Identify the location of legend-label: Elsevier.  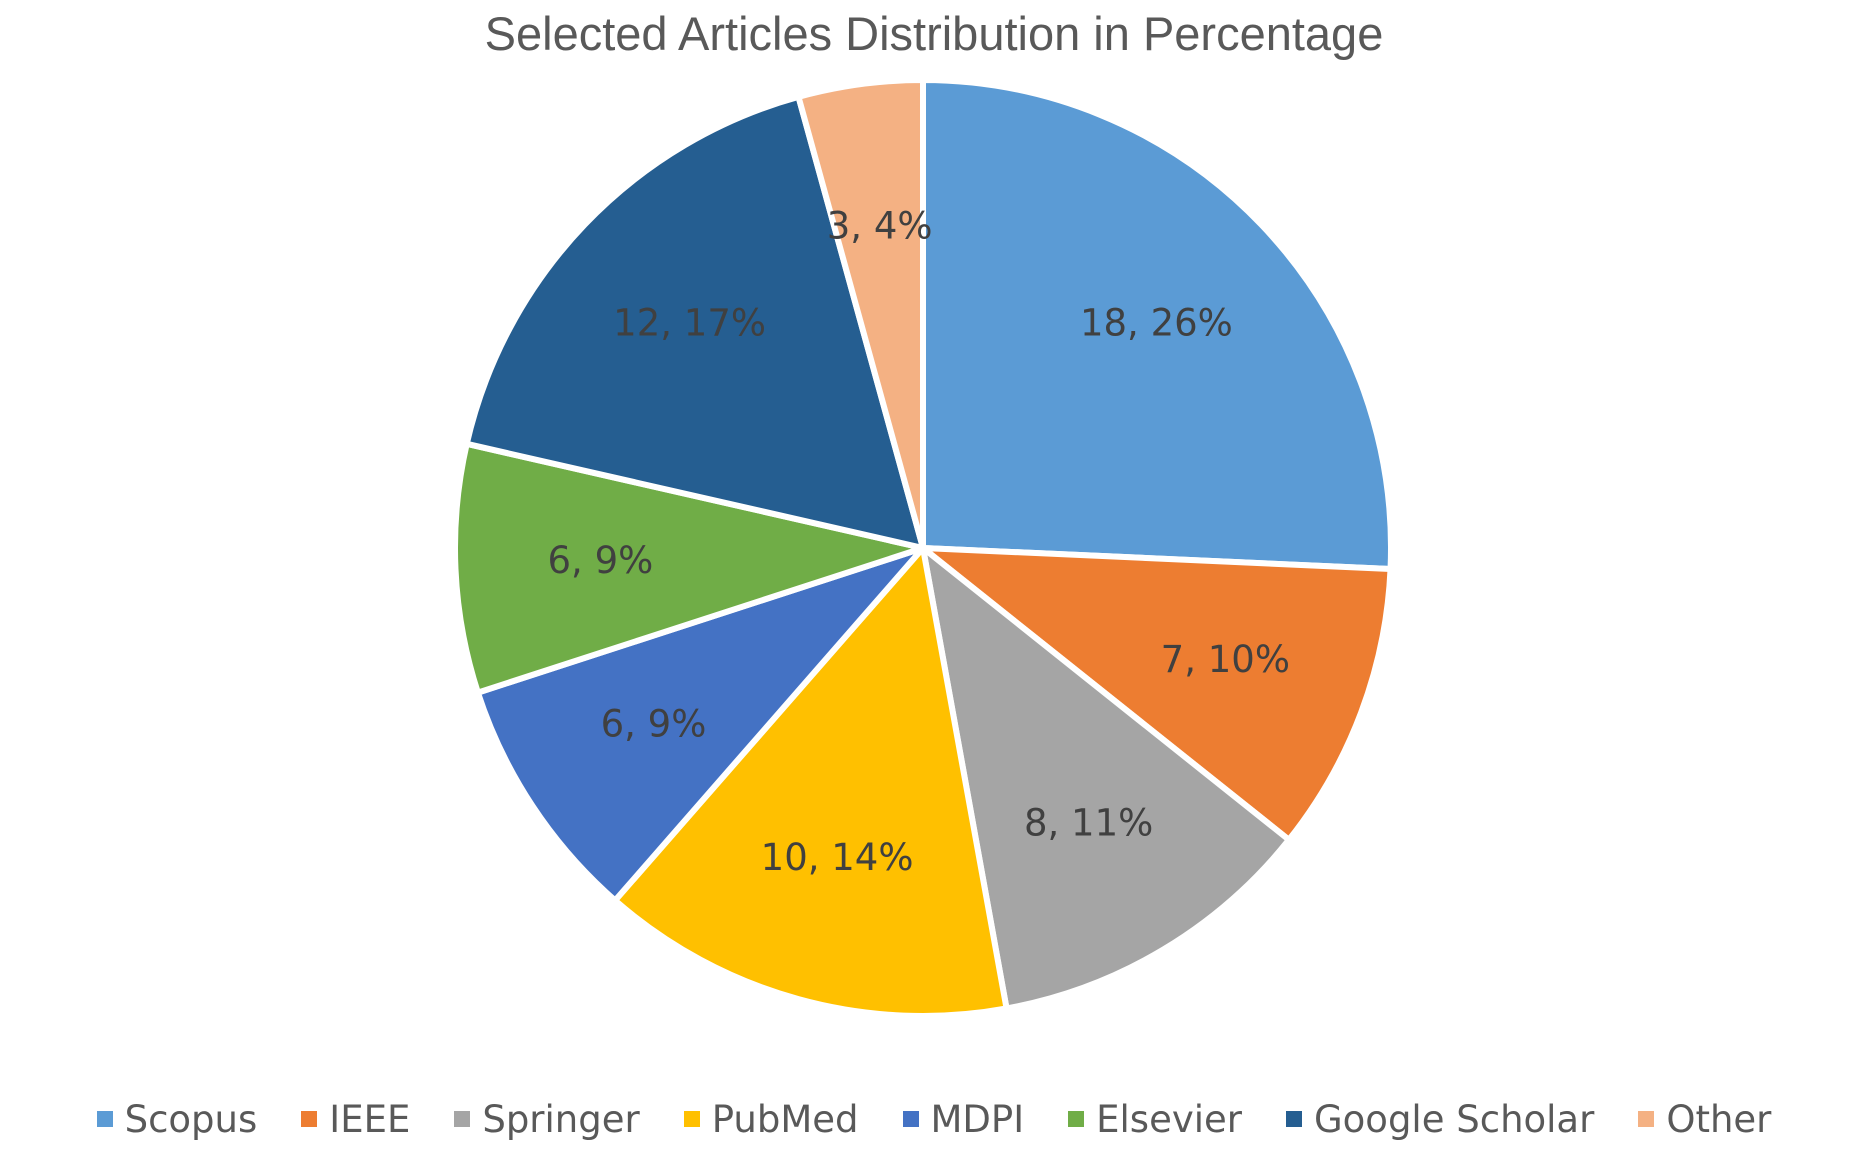
(1169, 1119).